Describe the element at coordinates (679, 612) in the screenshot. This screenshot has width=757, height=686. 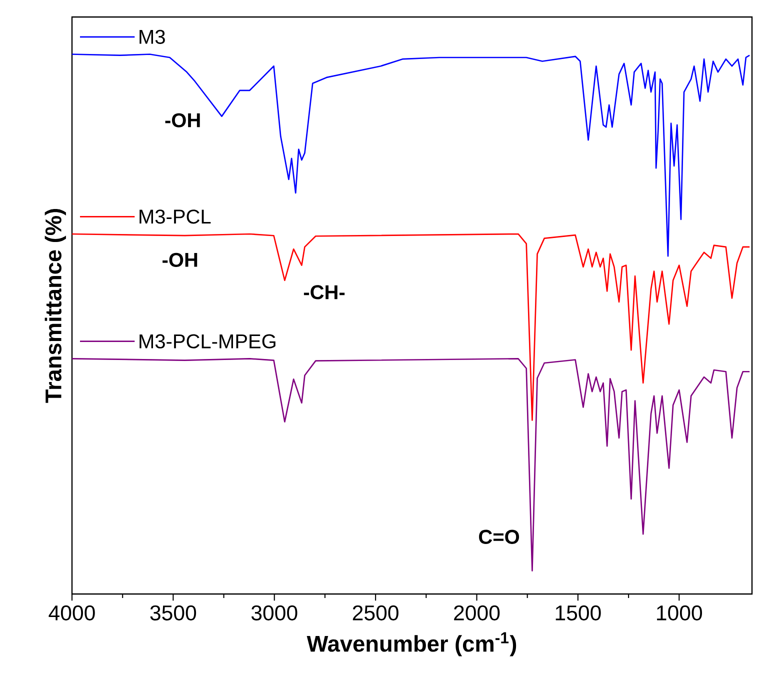
I see `x-tick-label: 1000` at that location.